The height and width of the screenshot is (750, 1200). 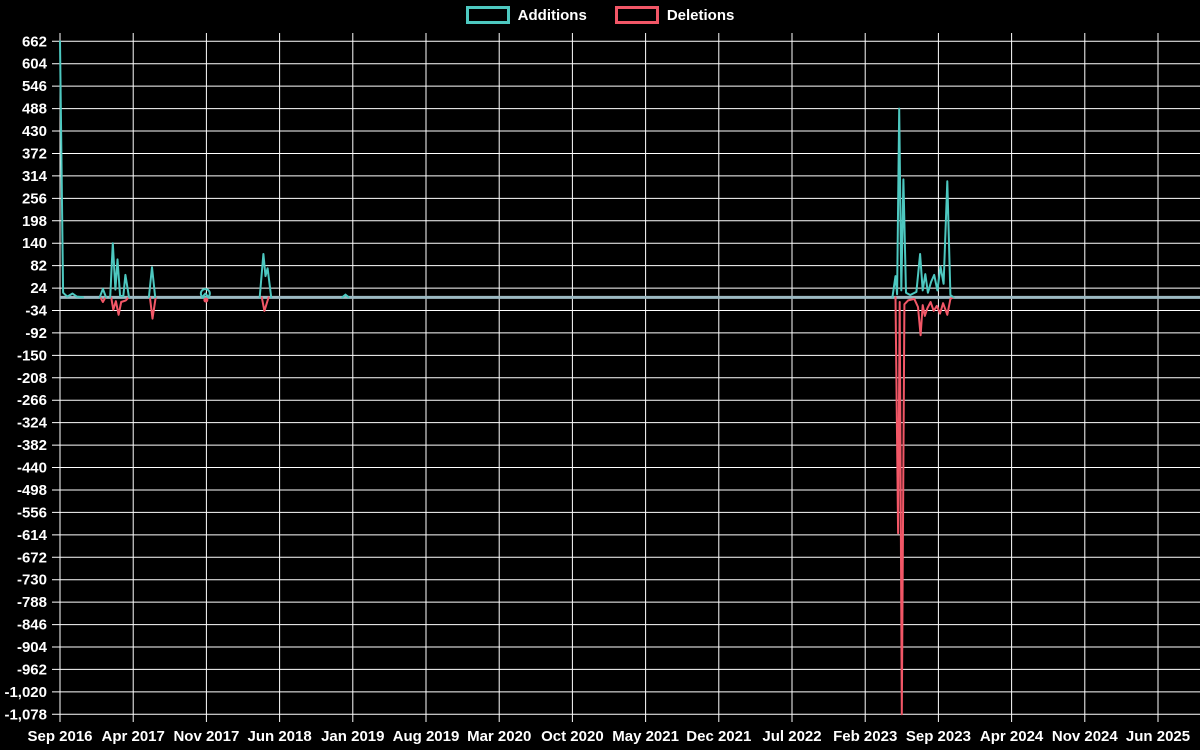 What do you see at coordinates (32, 625) in the screenshot?
I see `y-axis-tick-label: -846` at bounding box center [32, 625].